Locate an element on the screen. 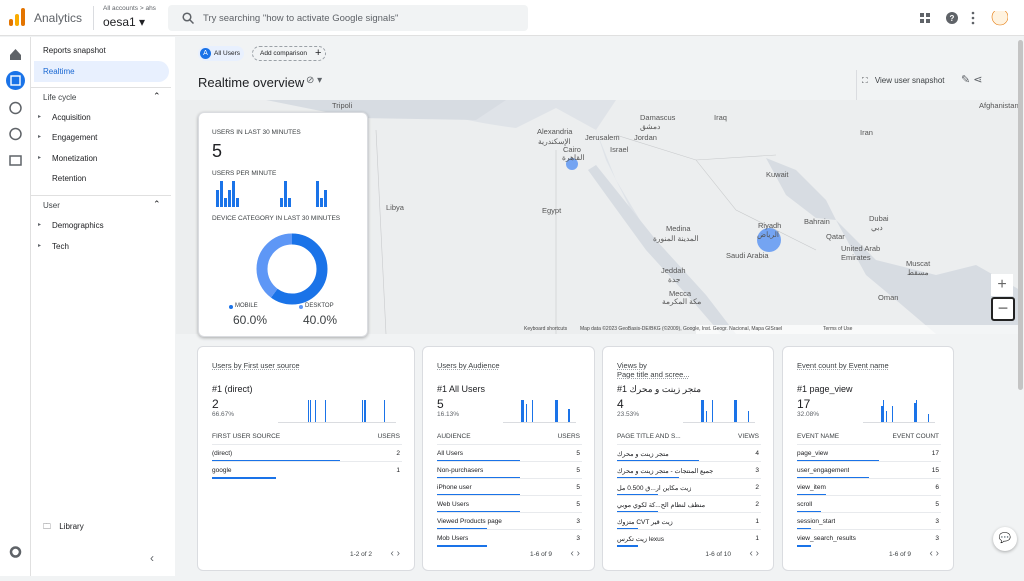  nav-item: Realtime is located at coordinates (59, 71).